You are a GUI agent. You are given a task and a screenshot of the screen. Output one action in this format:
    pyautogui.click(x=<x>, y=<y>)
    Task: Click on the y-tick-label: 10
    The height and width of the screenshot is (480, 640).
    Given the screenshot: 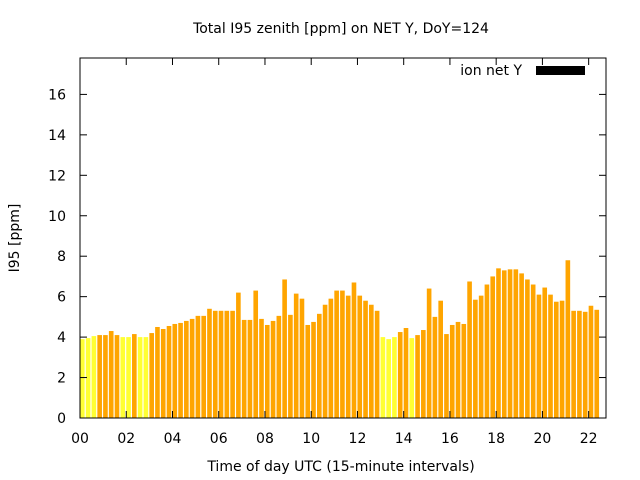 What is the action you would take?
    pyautogui.click(x=57, y=217)
    